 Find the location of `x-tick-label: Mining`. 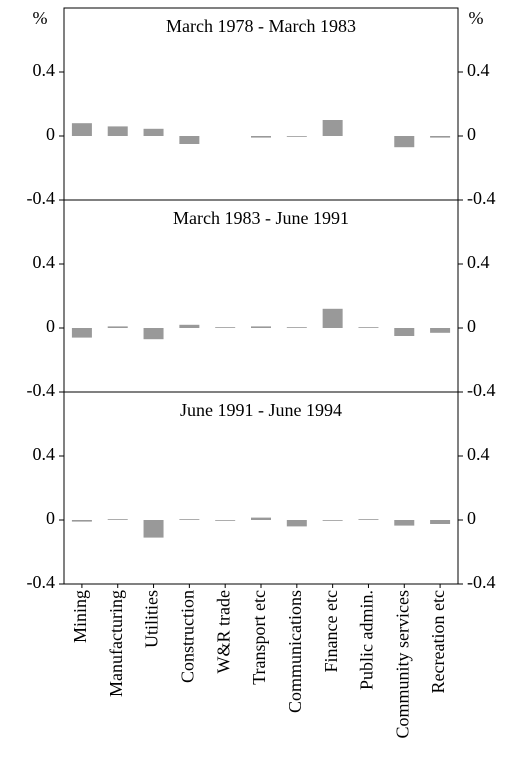

x-tick-label: Mining is located at coordinates (80, 616).